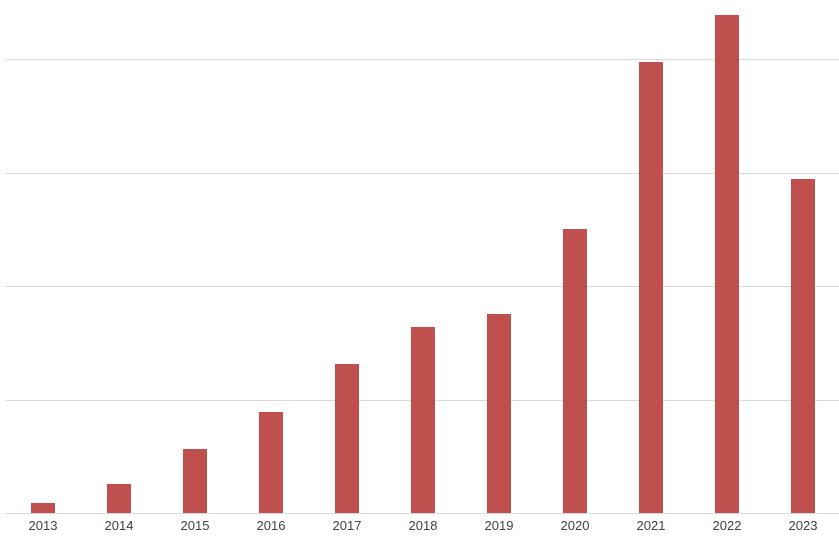 This screenshot has width=839, height=541. What do you see at coordinates (803, 525) in the screenshot?
I see `x-axis-tick-label: 2023` at bounding box center [803, 525].